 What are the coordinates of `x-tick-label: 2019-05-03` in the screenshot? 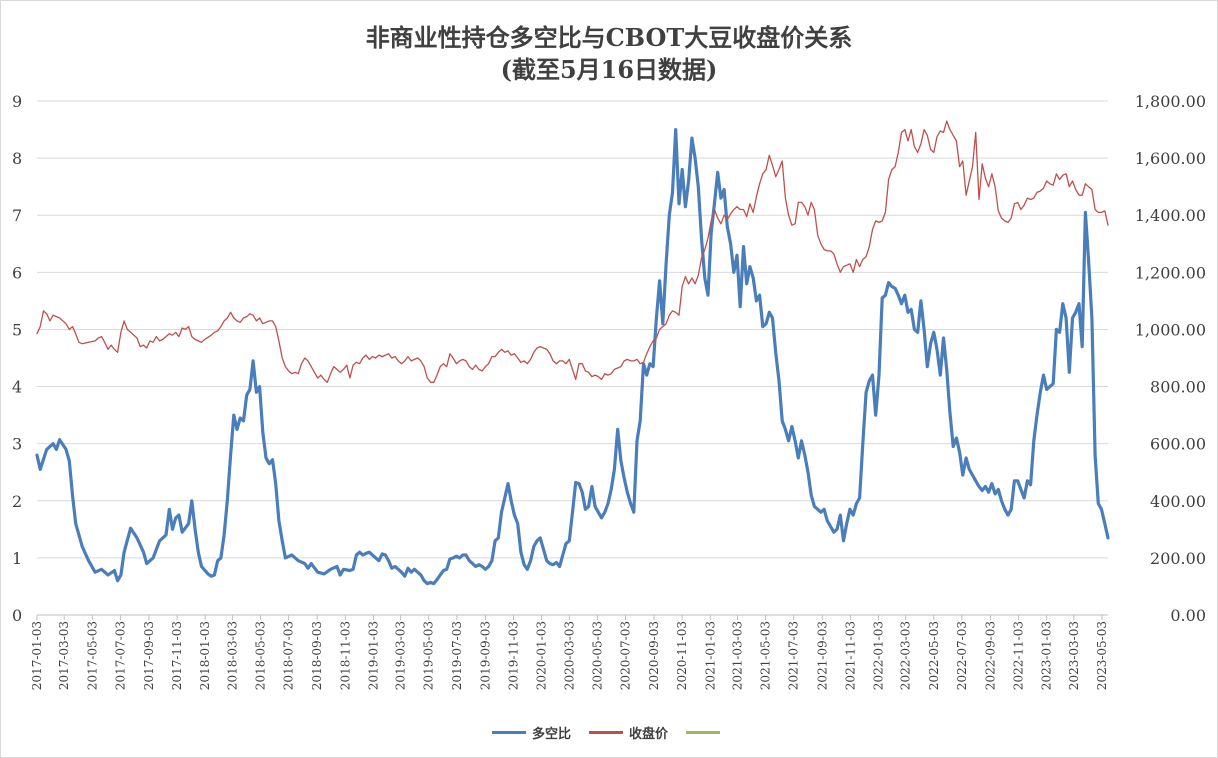 It's located at (429, 655).